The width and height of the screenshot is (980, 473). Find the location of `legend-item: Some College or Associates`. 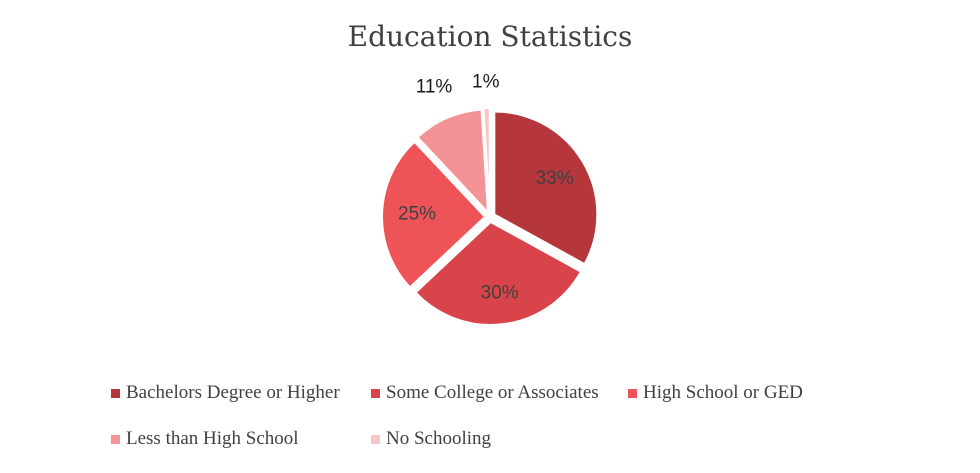

legend-item: Some College or Associates is located at coordinates (485, 393).